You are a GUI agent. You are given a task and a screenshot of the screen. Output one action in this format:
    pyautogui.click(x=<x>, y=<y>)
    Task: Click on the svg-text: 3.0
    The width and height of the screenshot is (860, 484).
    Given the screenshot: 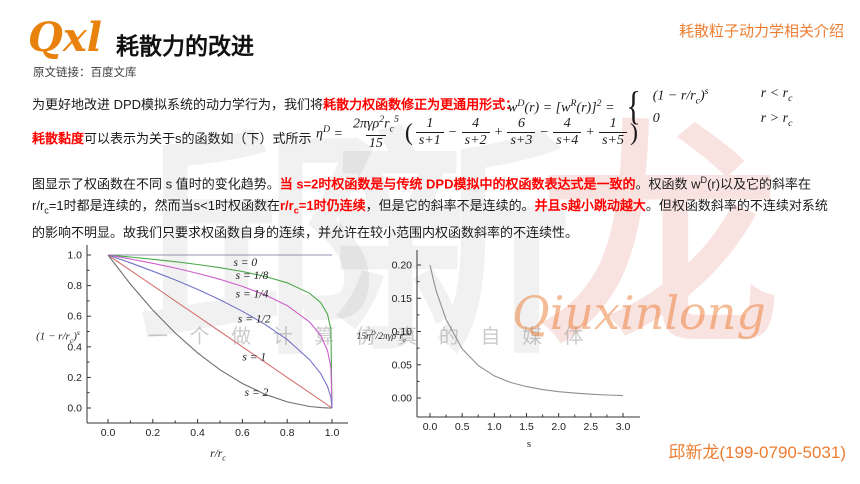 What is the action you would take?
    pyautogui.click(x=623, y=427)
    